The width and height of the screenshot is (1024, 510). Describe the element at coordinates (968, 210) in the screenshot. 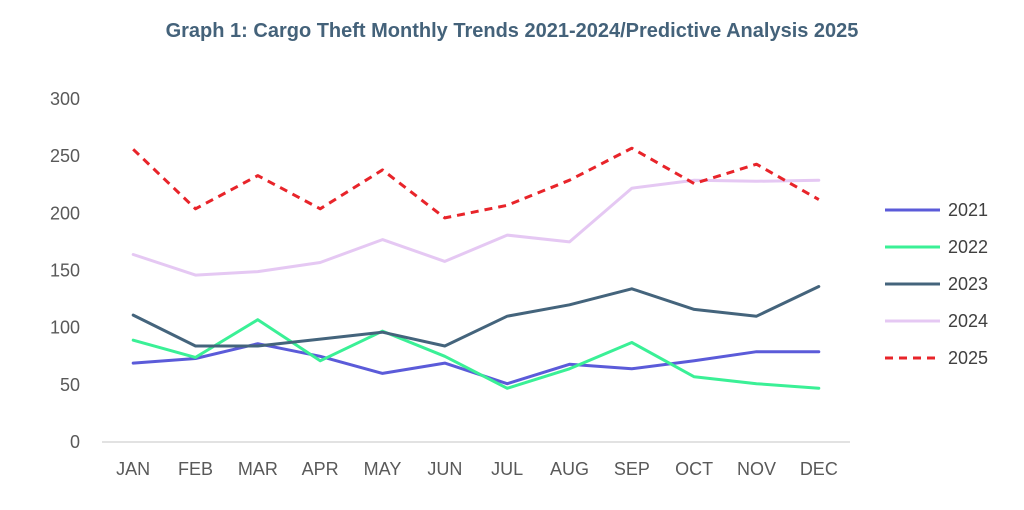

I see `legend-label-2021: 2021` at that location.